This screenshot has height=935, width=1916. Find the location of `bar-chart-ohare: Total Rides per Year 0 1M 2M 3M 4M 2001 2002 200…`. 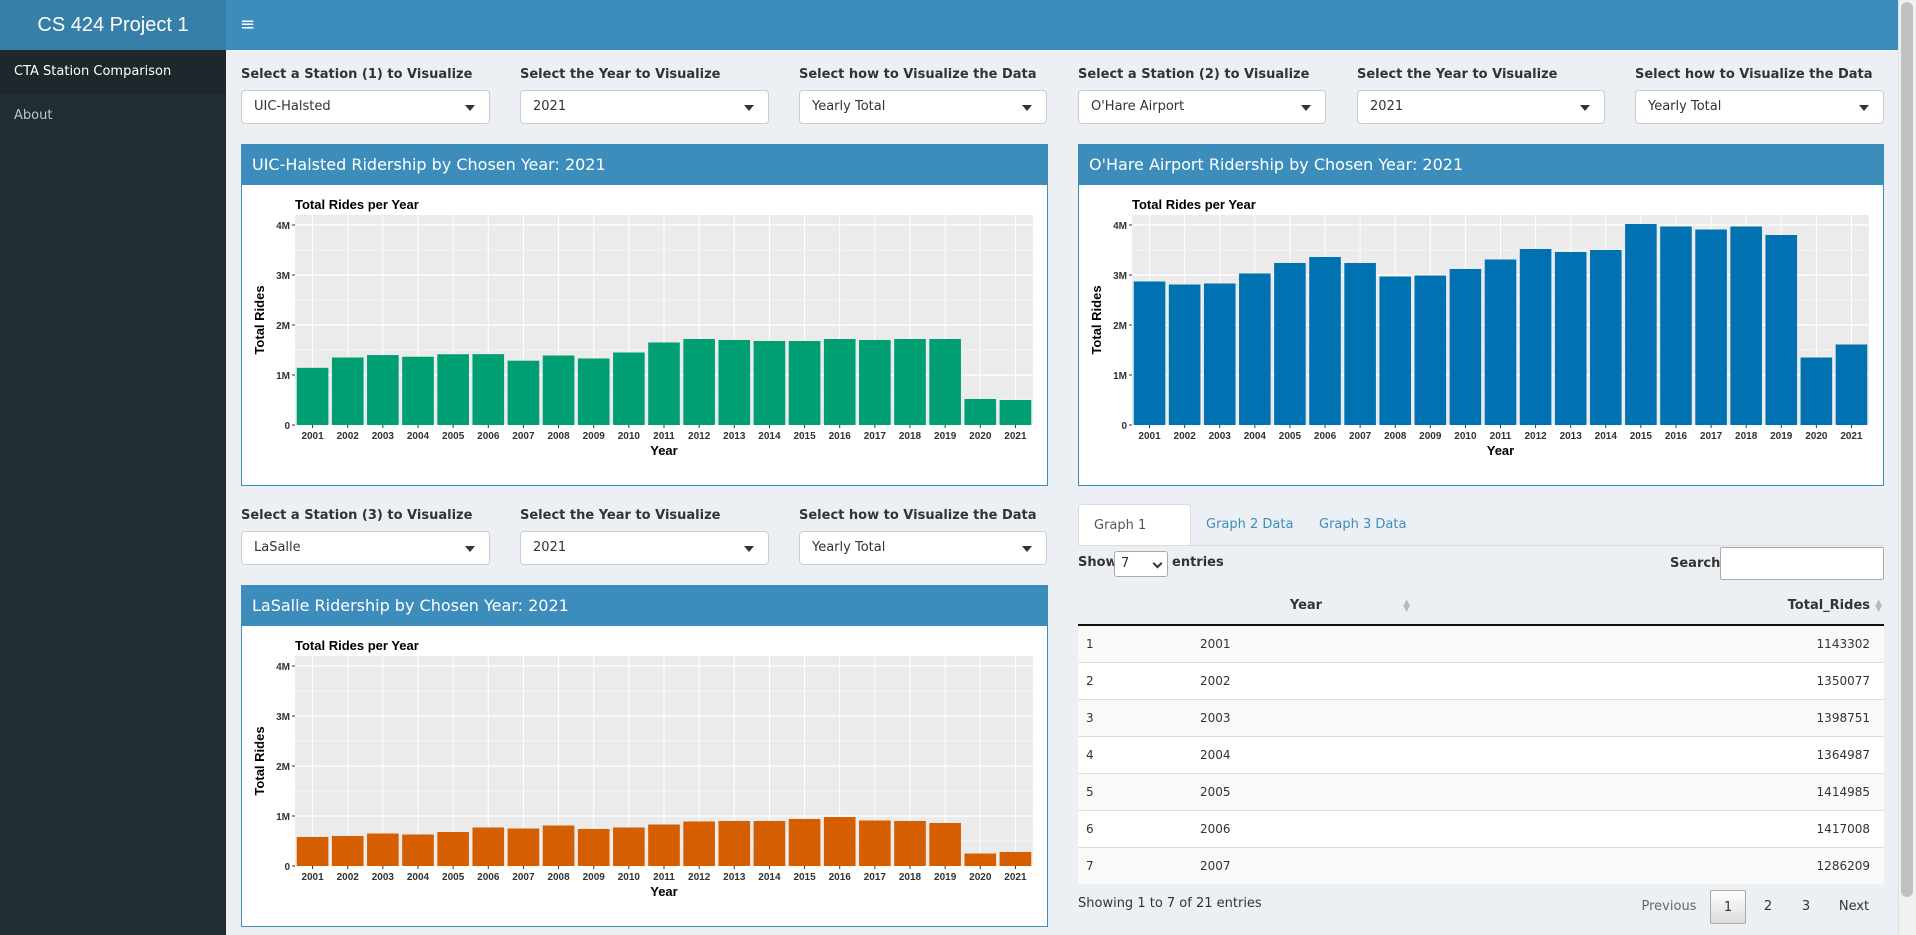

bar-chart-ohare: Total Rides per Year 0 1M 2M 3M 4M 2001 2002 200… is located at coordinates (1479, 327).